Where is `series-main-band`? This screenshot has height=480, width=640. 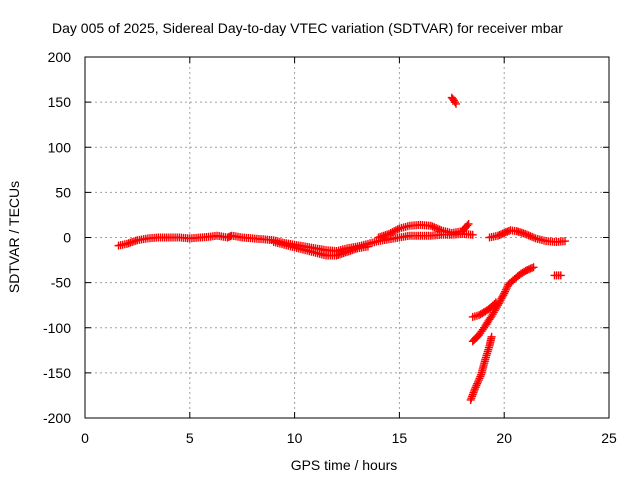
series-main-band is located at coordinates (295, 242).